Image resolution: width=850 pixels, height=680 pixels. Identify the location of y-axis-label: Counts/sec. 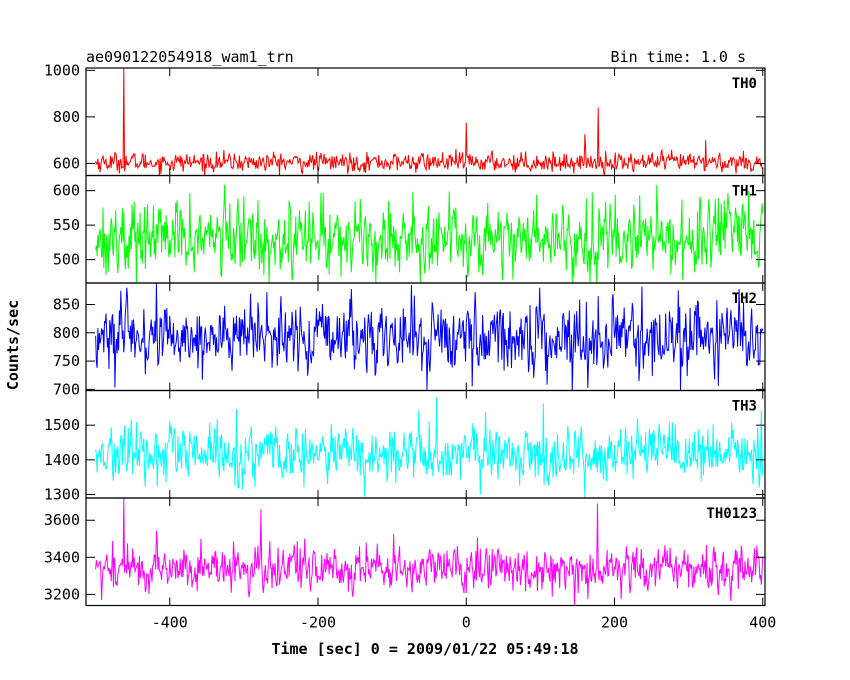
(13, 345).